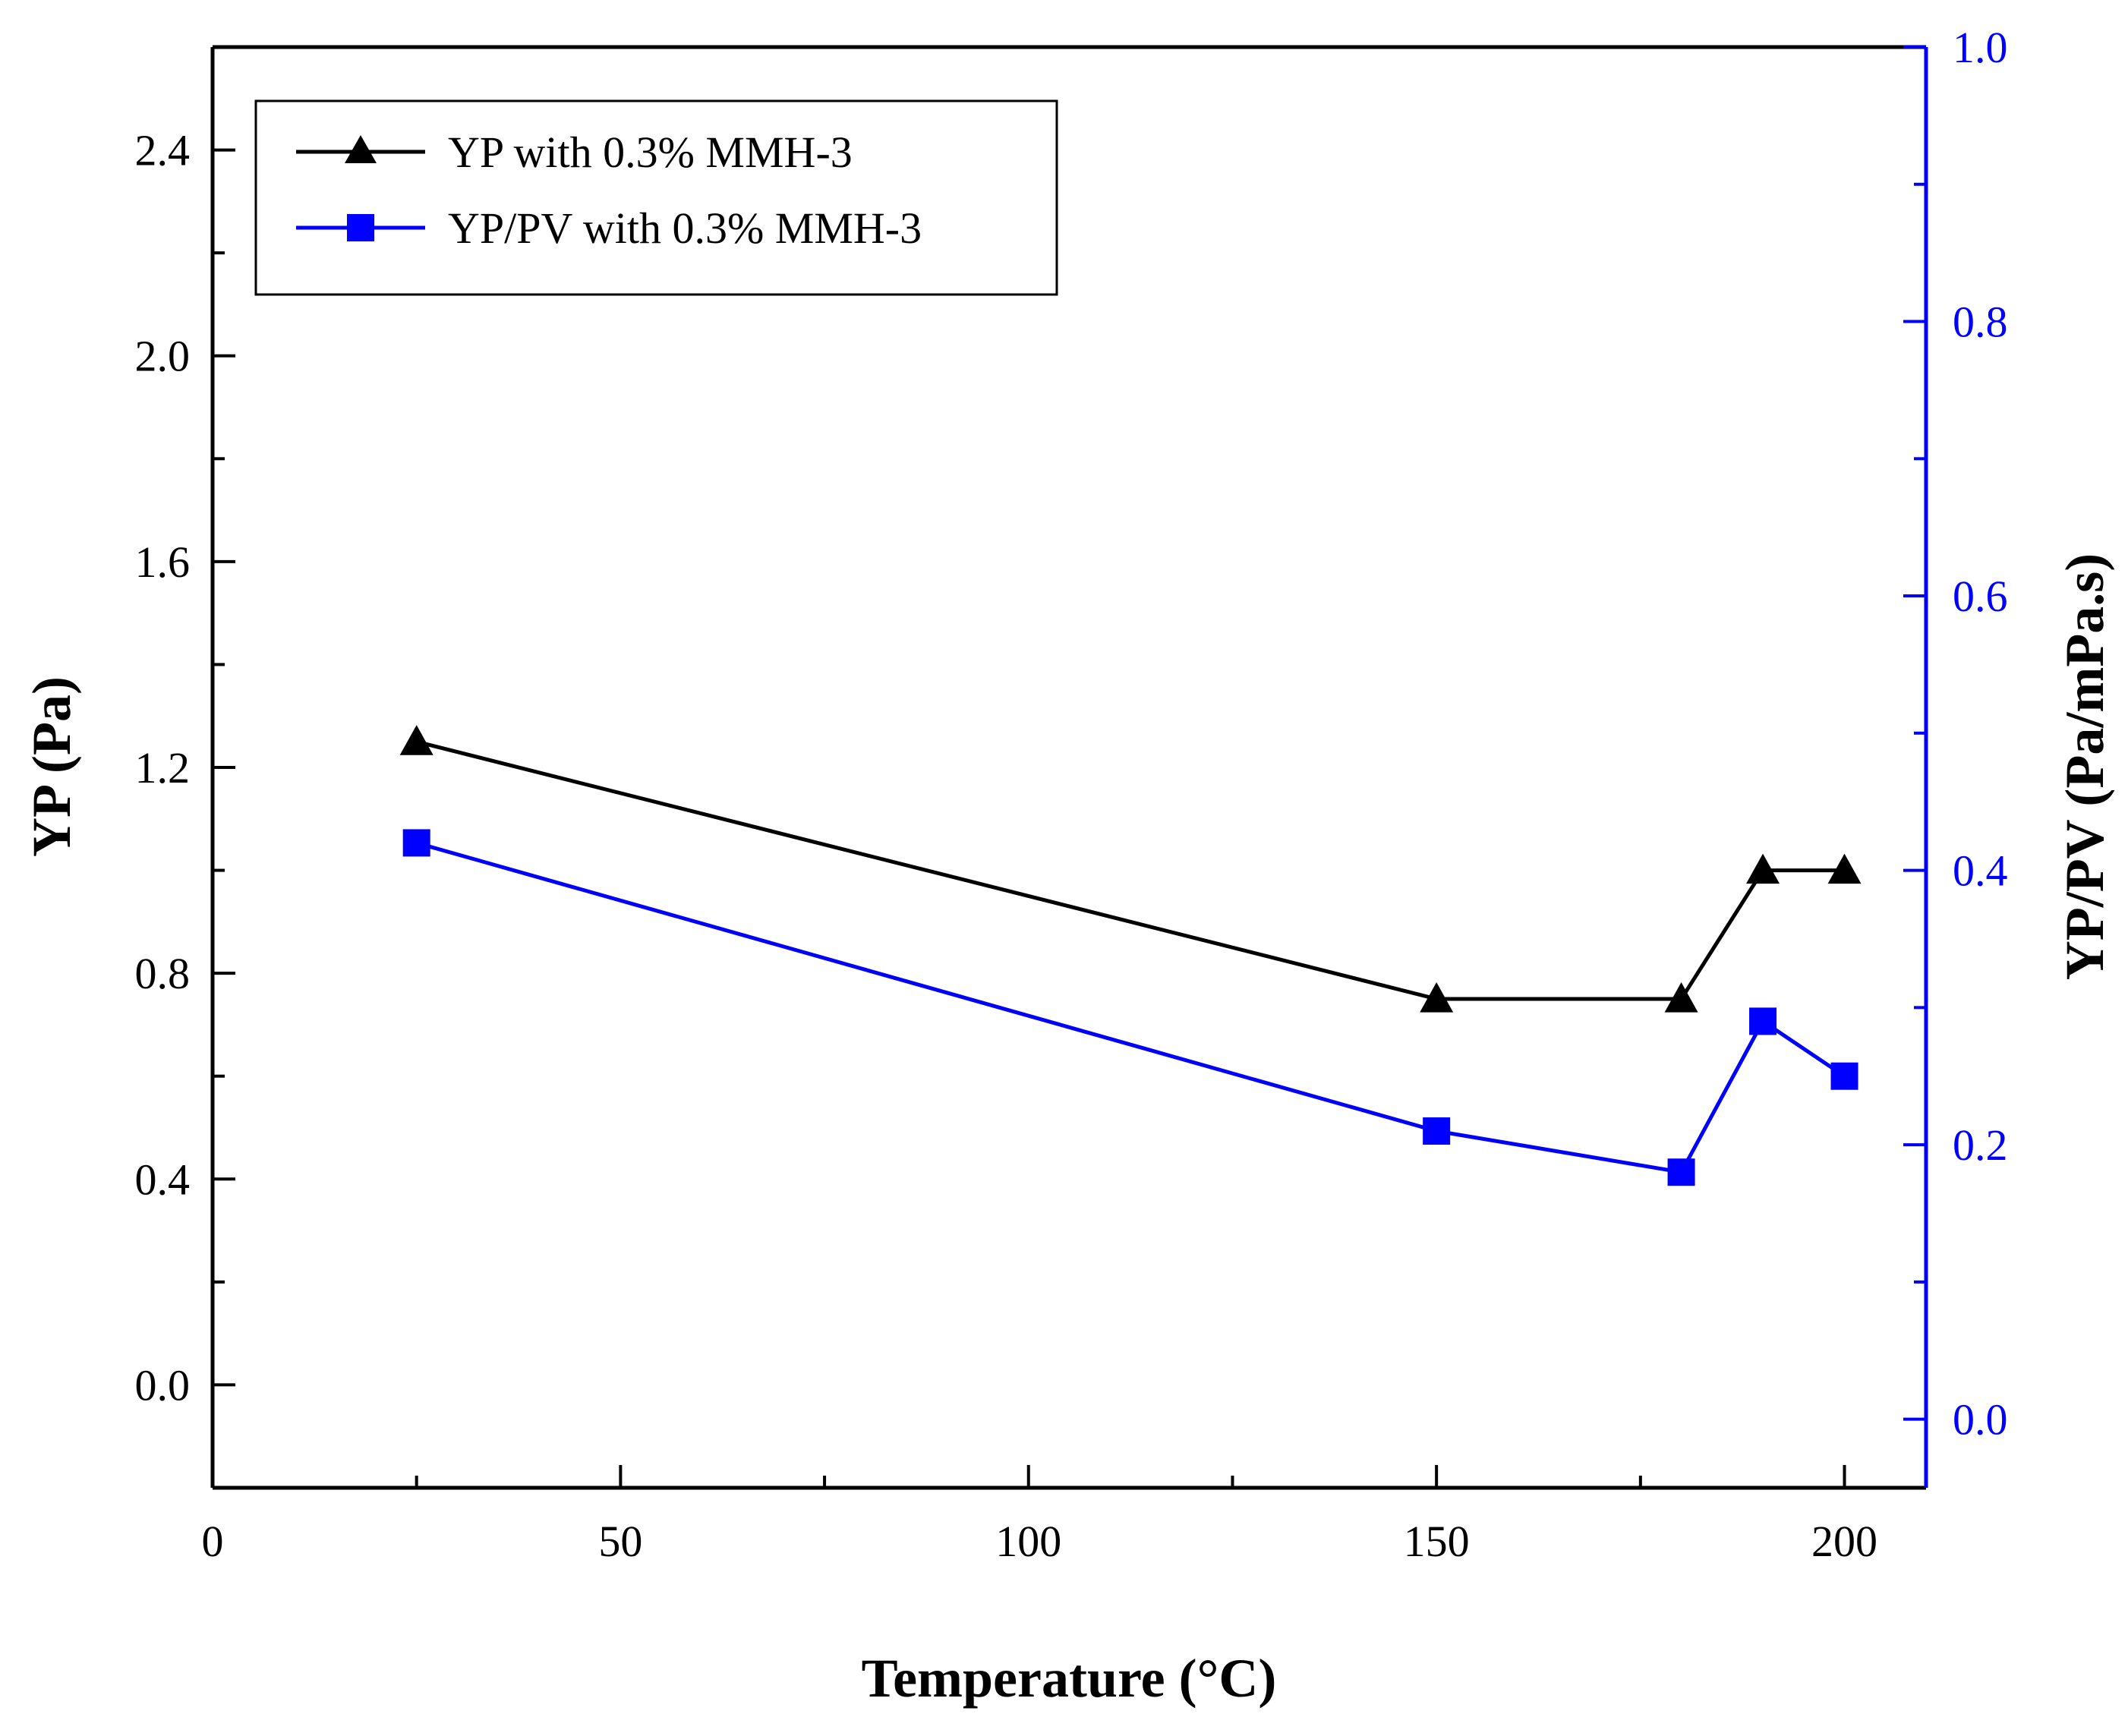 The height and width of the screenshot is (1736, 2128). Describe the element at coordinates (1437, 1542) in the screenshot. I see `x-tick-label: 150` at that location.